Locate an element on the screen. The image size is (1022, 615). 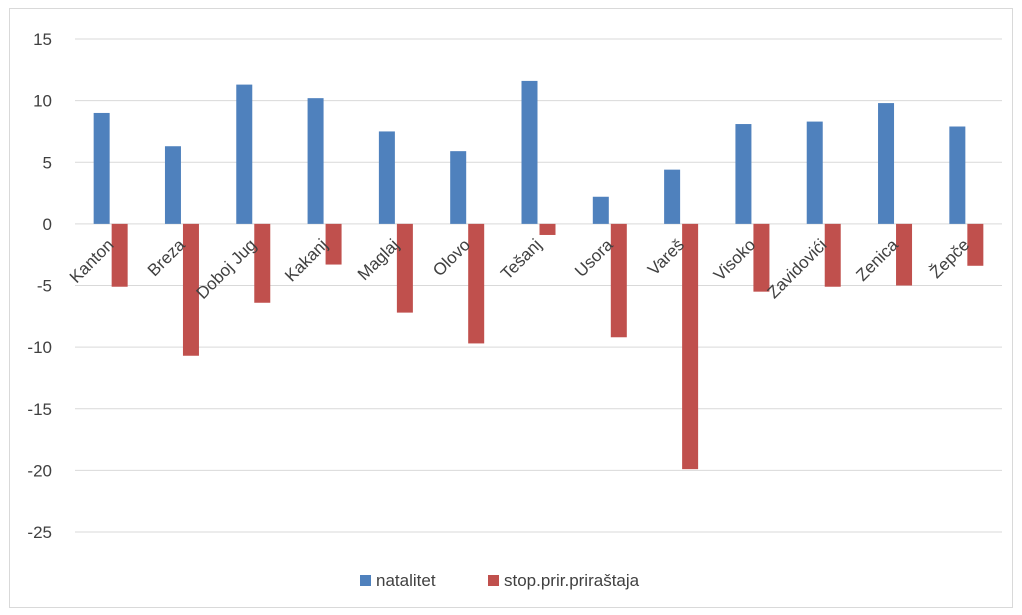
category-label: Visoko is located at coordinates (734, 259).